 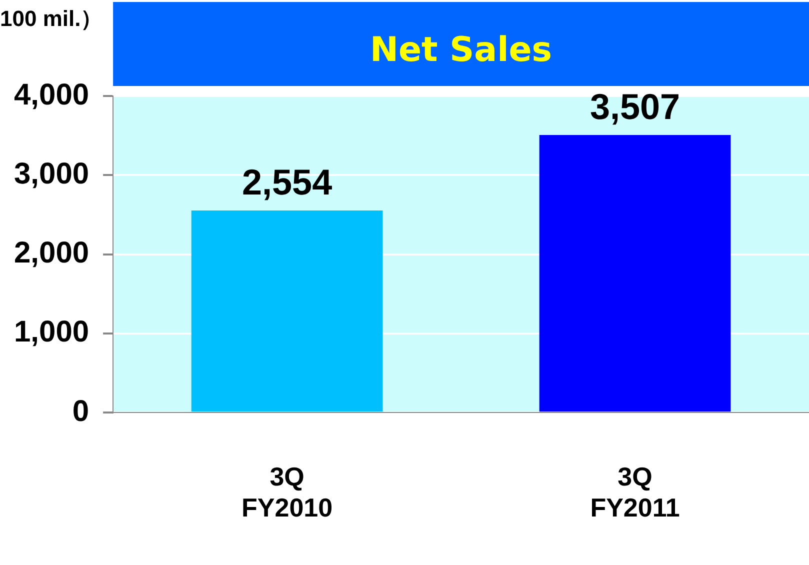 What do you see at coordinates (287, 181) in the screenshot?
I see `data-label: 2,554` at bounding box center [287, 181].